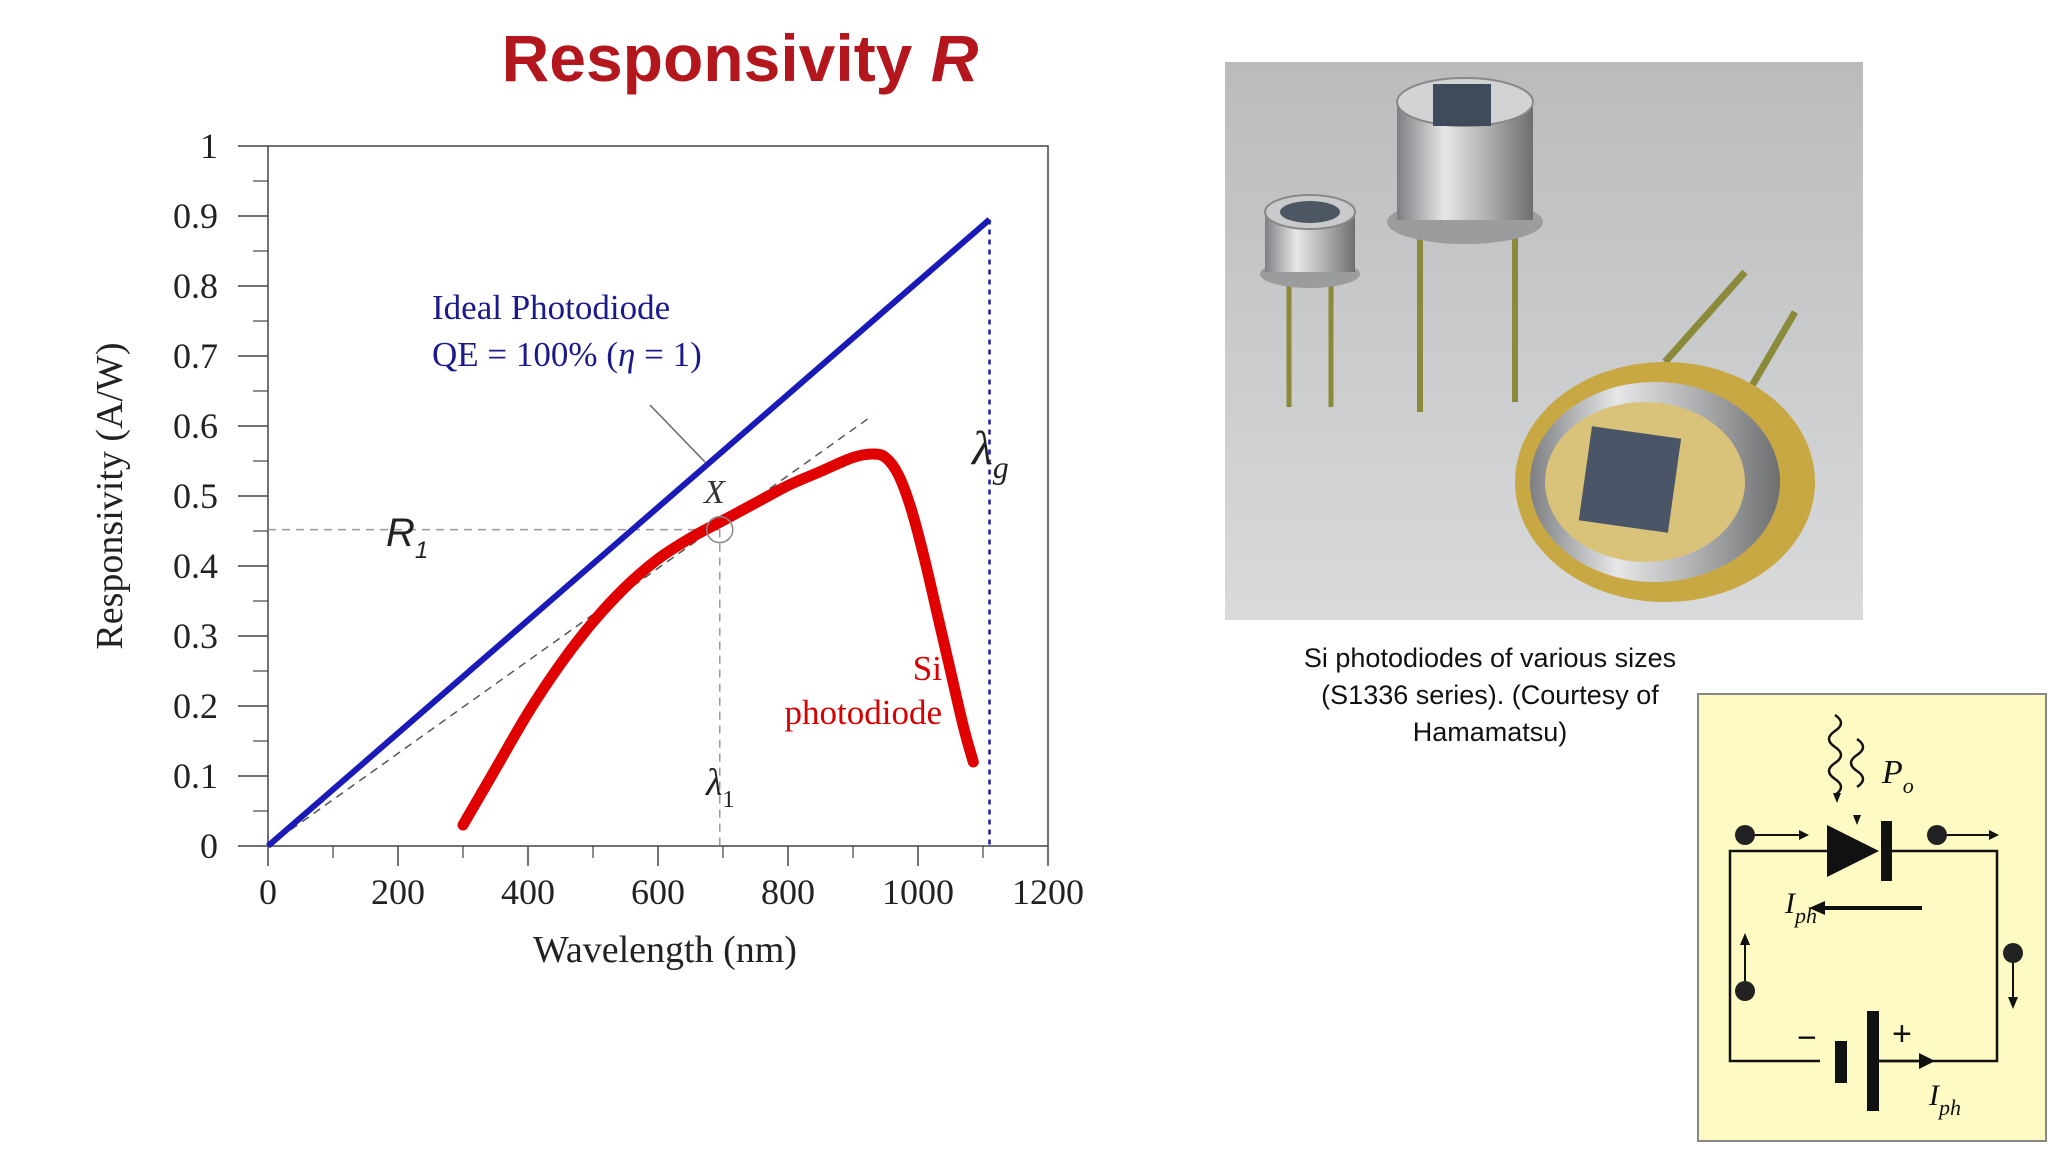 This screenshot has height=1152, width=2048. Describe the element at coordinates (1800, 907) in the screenshot. I see `iph-label-top: Iph` at that location.